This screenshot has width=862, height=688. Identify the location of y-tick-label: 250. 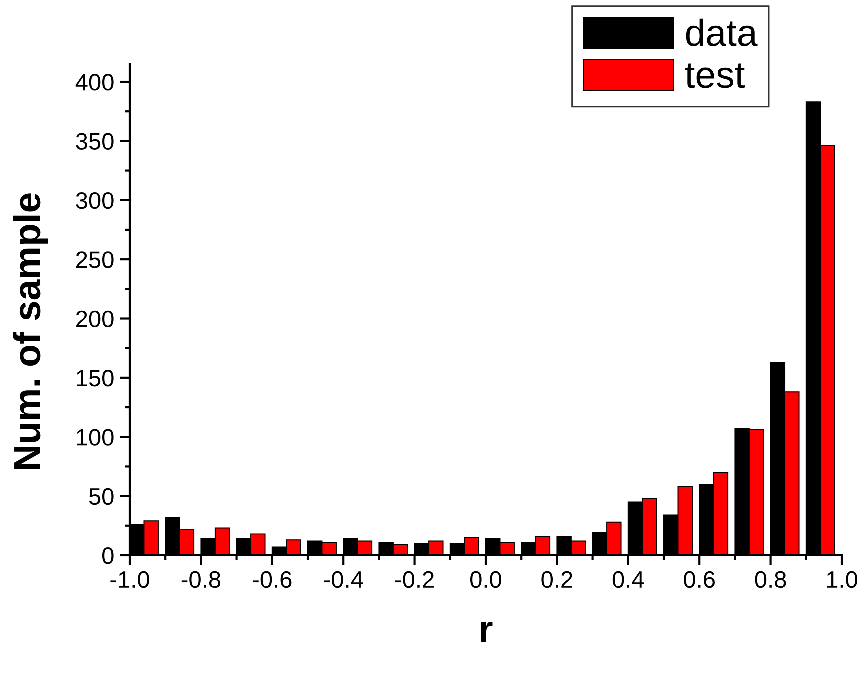
(95, 260).